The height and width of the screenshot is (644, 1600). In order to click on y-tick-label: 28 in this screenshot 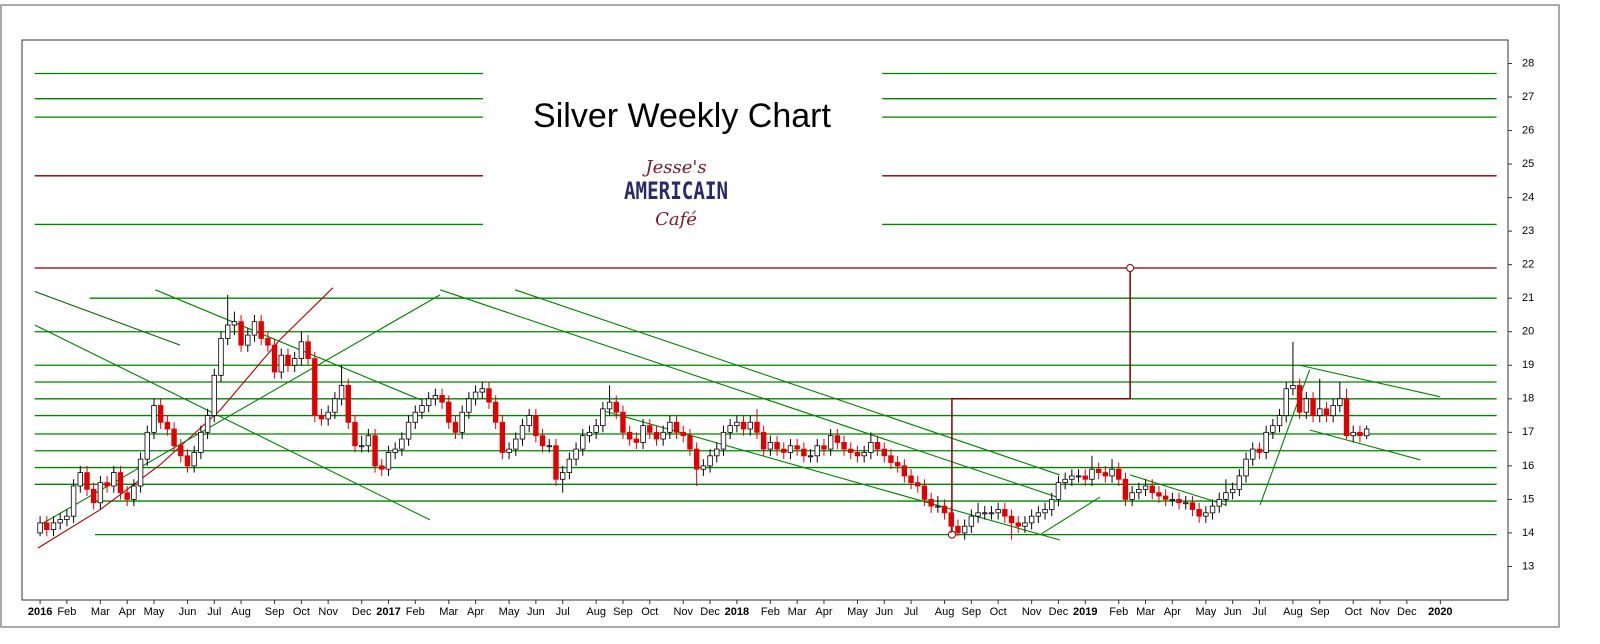, I will do `click(1528, 63)`.